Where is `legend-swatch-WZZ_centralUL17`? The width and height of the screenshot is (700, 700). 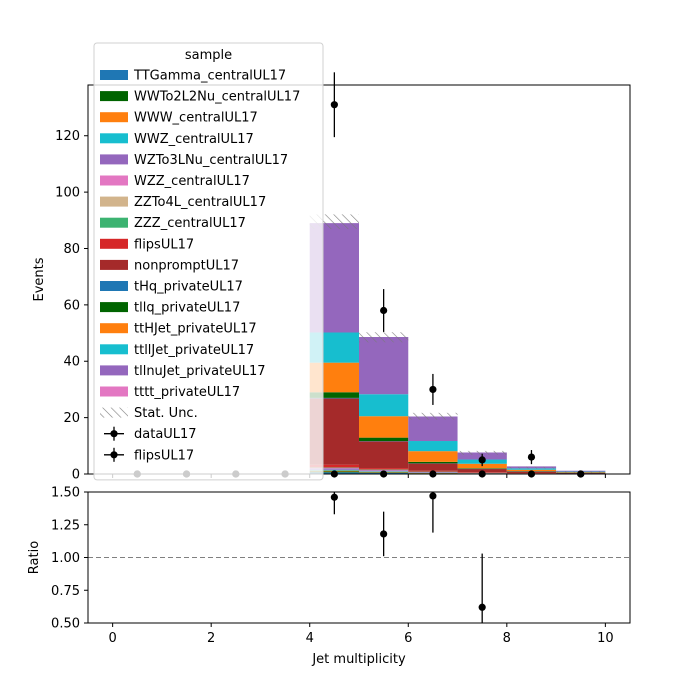
legend-swatch-WZZ_centralUL17 is located at coordinates (114, 180).